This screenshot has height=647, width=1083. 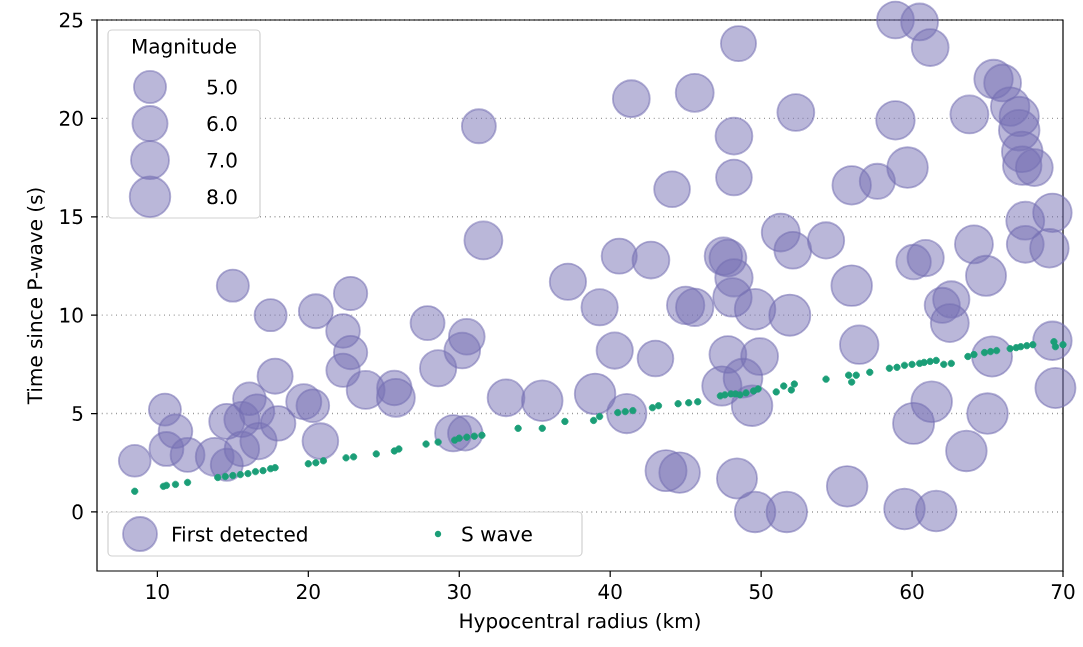 I want to click on legend-label: 5.0, so click(x=222, y=87).